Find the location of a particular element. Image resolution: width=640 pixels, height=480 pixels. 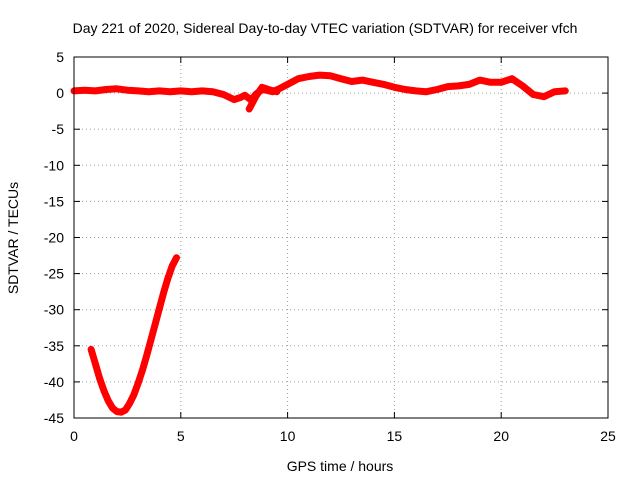

y-tick-label: -10 is located at coordinates (54, 165).